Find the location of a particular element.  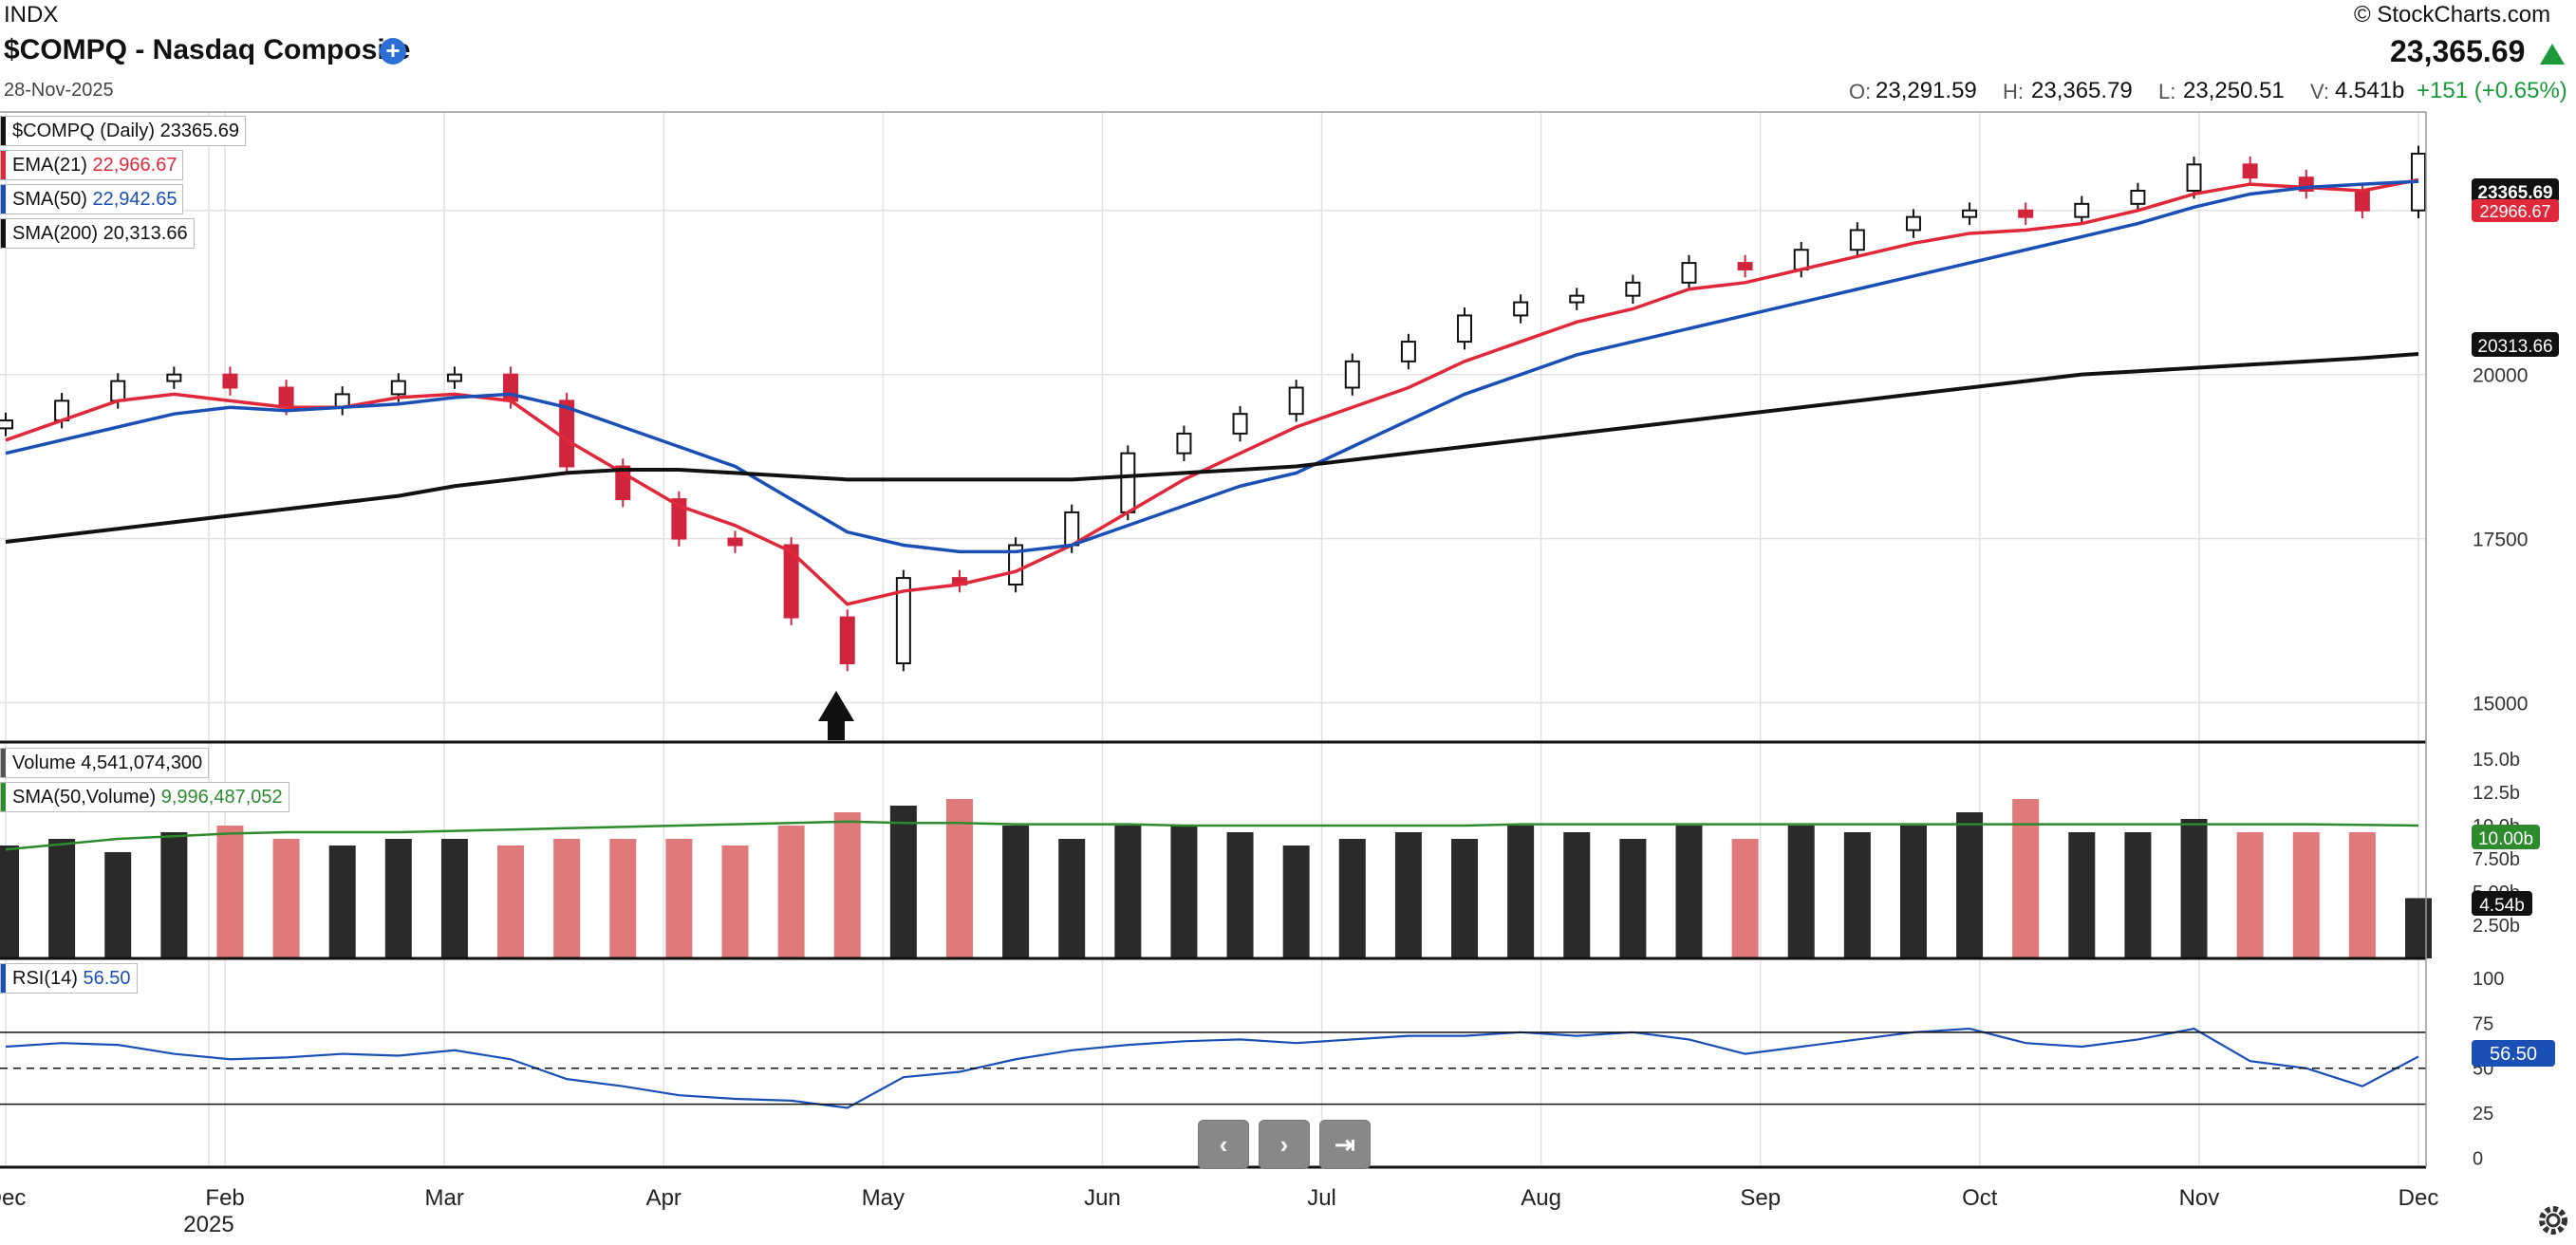

sma200-line is located at coordinates (1212, 448).